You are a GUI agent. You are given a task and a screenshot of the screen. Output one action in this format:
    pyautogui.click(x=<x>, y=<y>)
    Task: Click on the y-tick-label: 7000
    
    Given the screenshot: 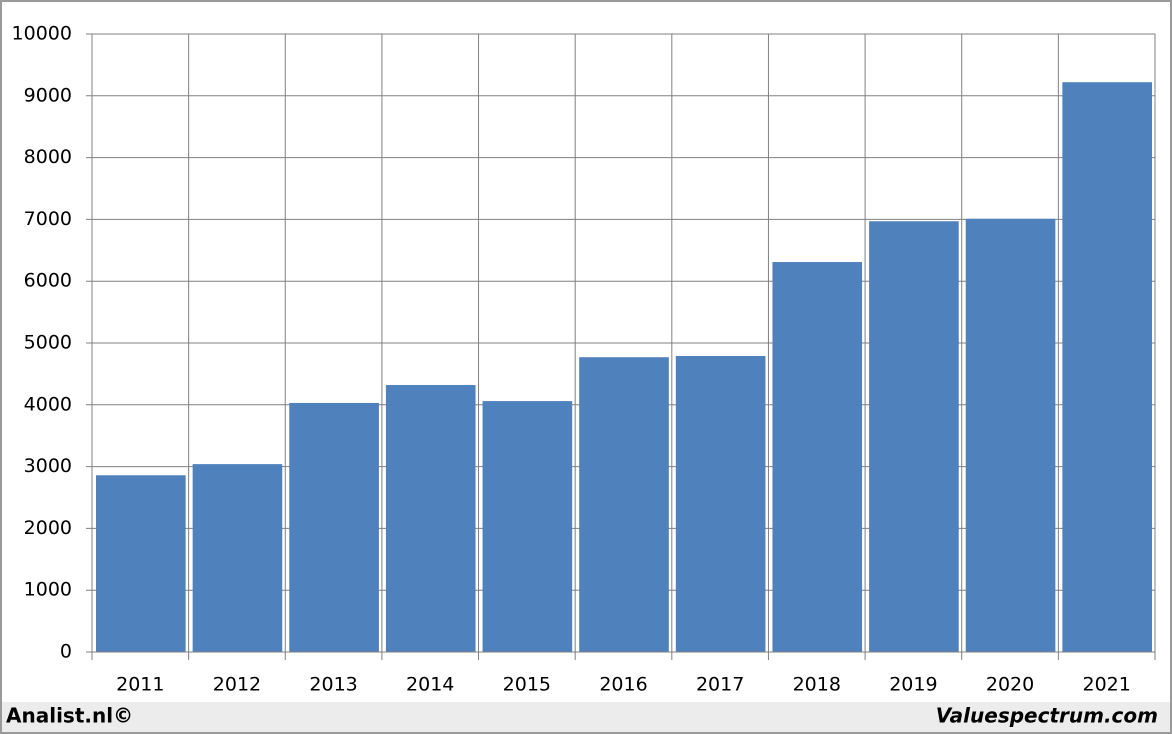 What is the action you would take?
    pyautogui.click(x=48, y=219)
    